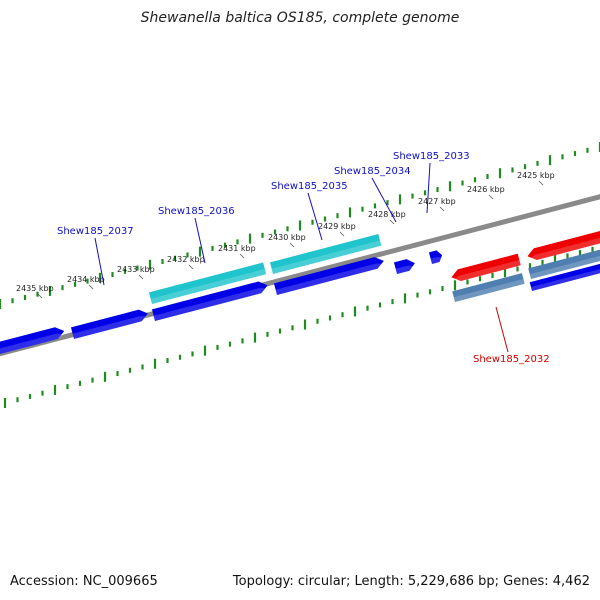 The image size is (600, 600). I want to click on cds-2035-body, so click(328, 276).